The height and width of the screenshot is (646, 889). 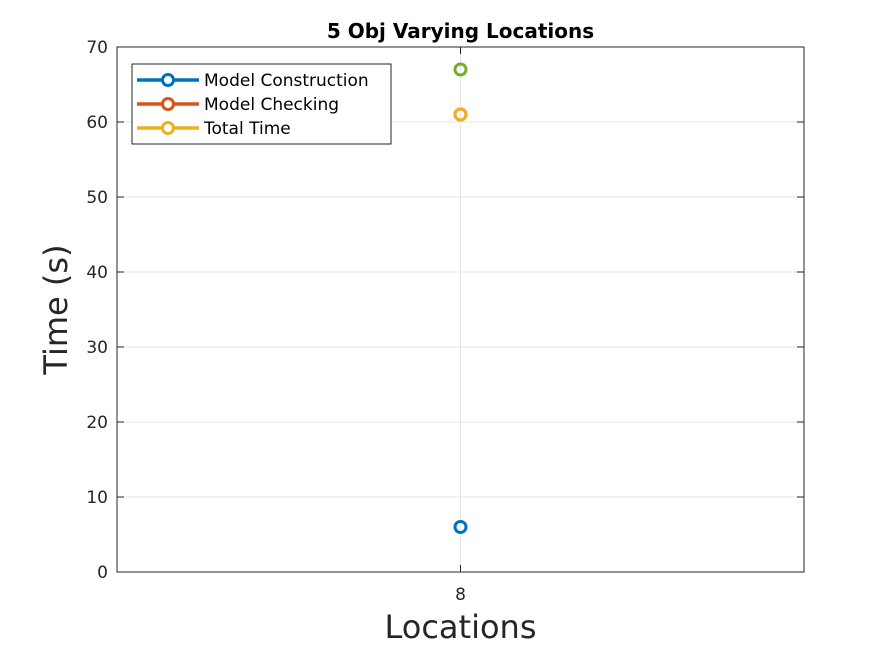 I want to click on data-points, so click(x=460, y=298).